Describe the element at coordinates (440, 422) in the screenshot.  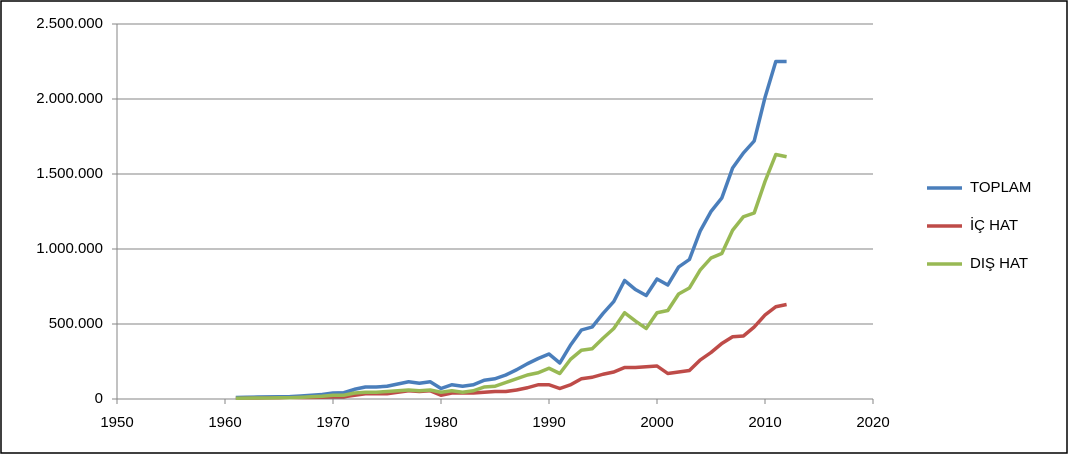
I see `x-tick-label: 1980` at that location.